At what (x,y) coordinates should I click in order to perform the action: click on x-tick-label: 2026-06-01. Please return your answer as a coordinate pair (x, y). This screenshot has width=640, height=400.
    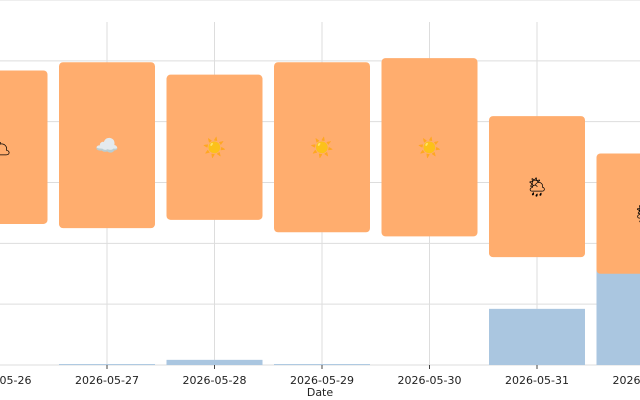
    Looking at the image, I should click on (626, 380).